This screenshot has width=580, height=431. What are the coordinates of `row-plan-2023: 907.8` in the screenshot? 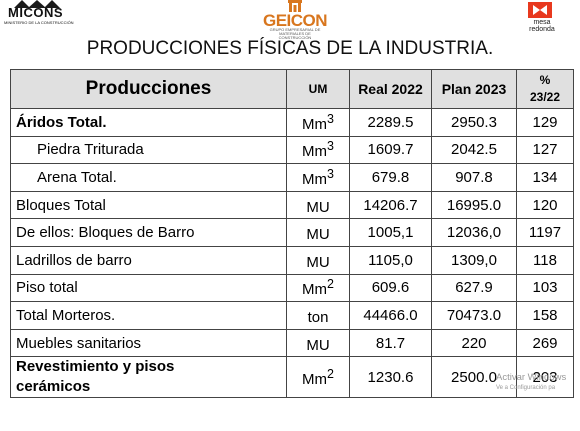 It's located at (474, 177).